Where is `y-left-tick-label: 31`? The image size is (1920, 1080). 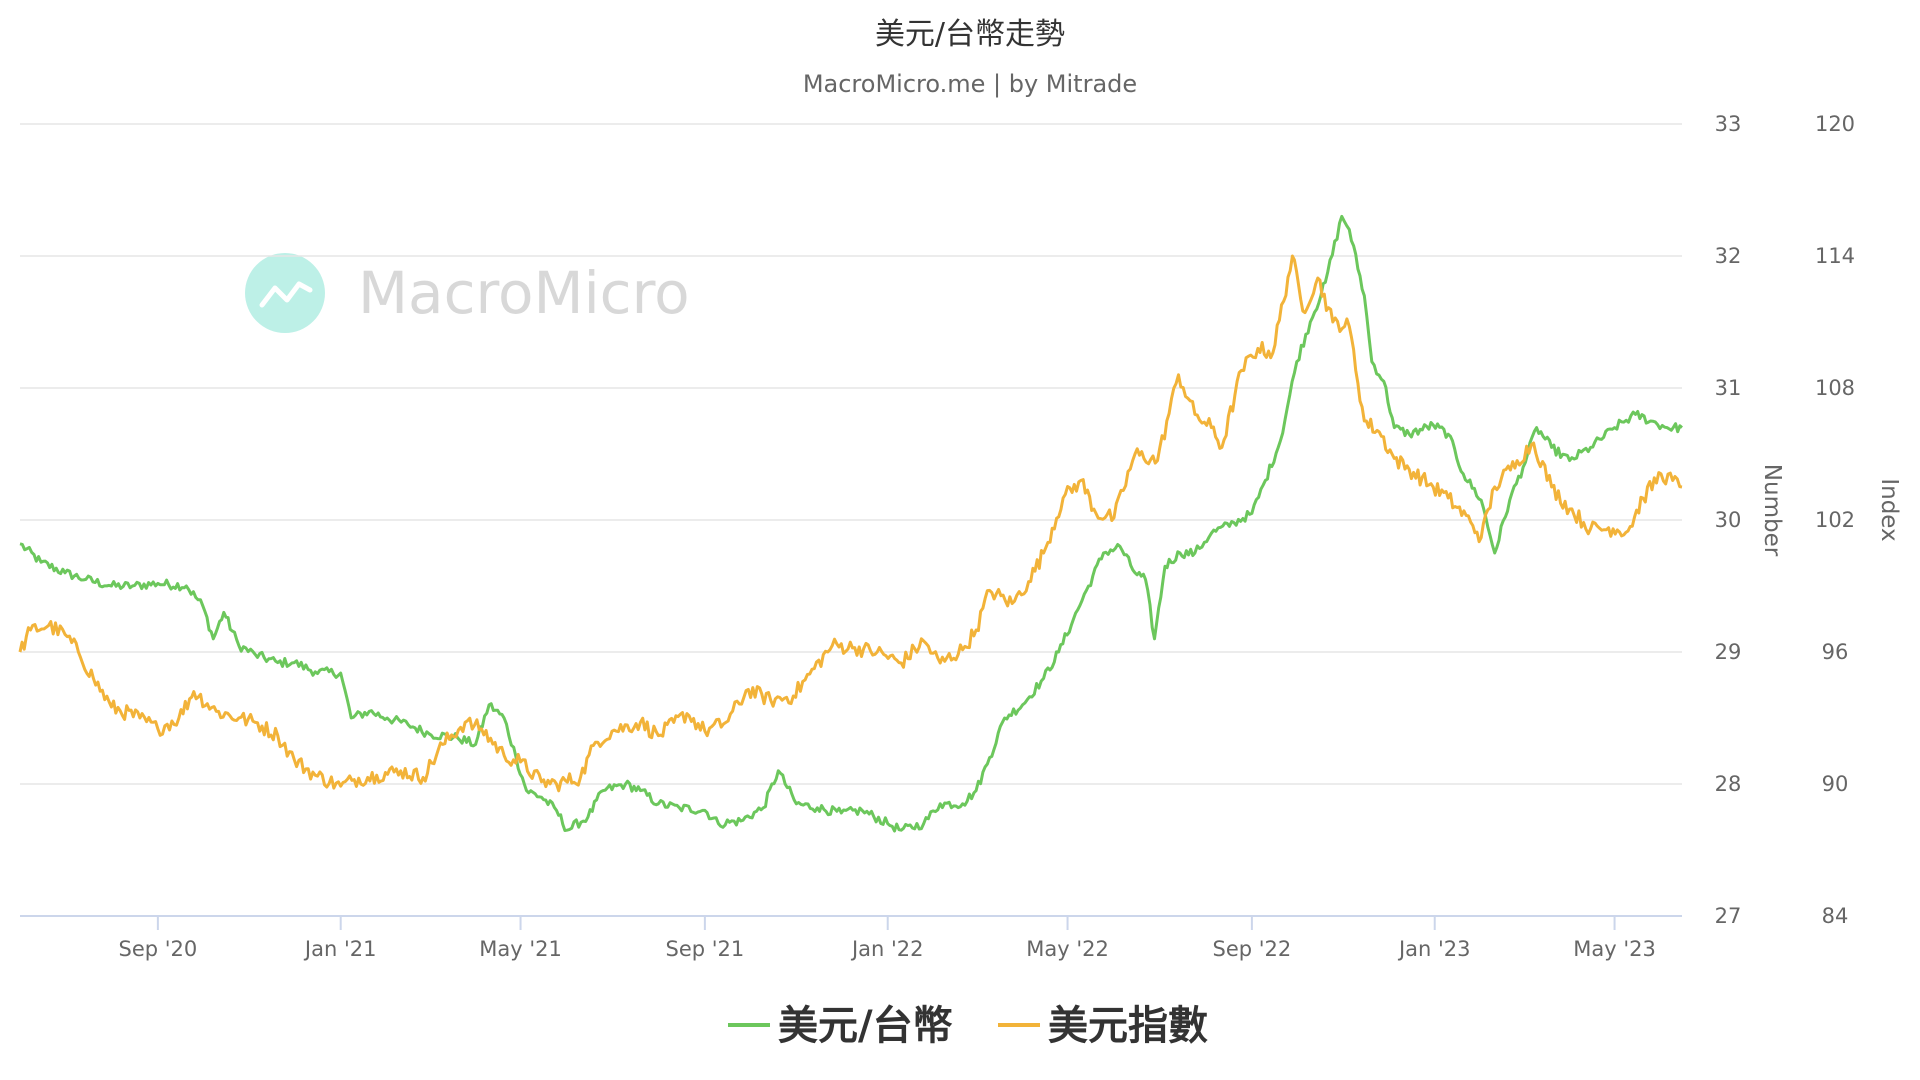 y-left-tick-label: 31 is located at coordinates (1728, 388).